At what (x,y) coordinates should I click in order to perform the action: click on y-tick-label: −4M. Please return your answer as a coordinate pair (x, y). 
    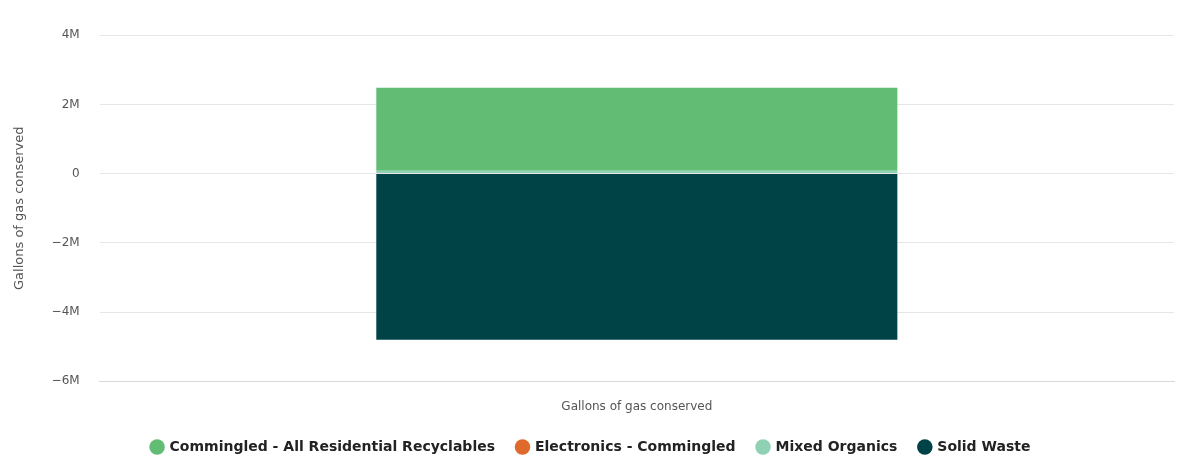
    Looking at the image, I should click on (65, 311).